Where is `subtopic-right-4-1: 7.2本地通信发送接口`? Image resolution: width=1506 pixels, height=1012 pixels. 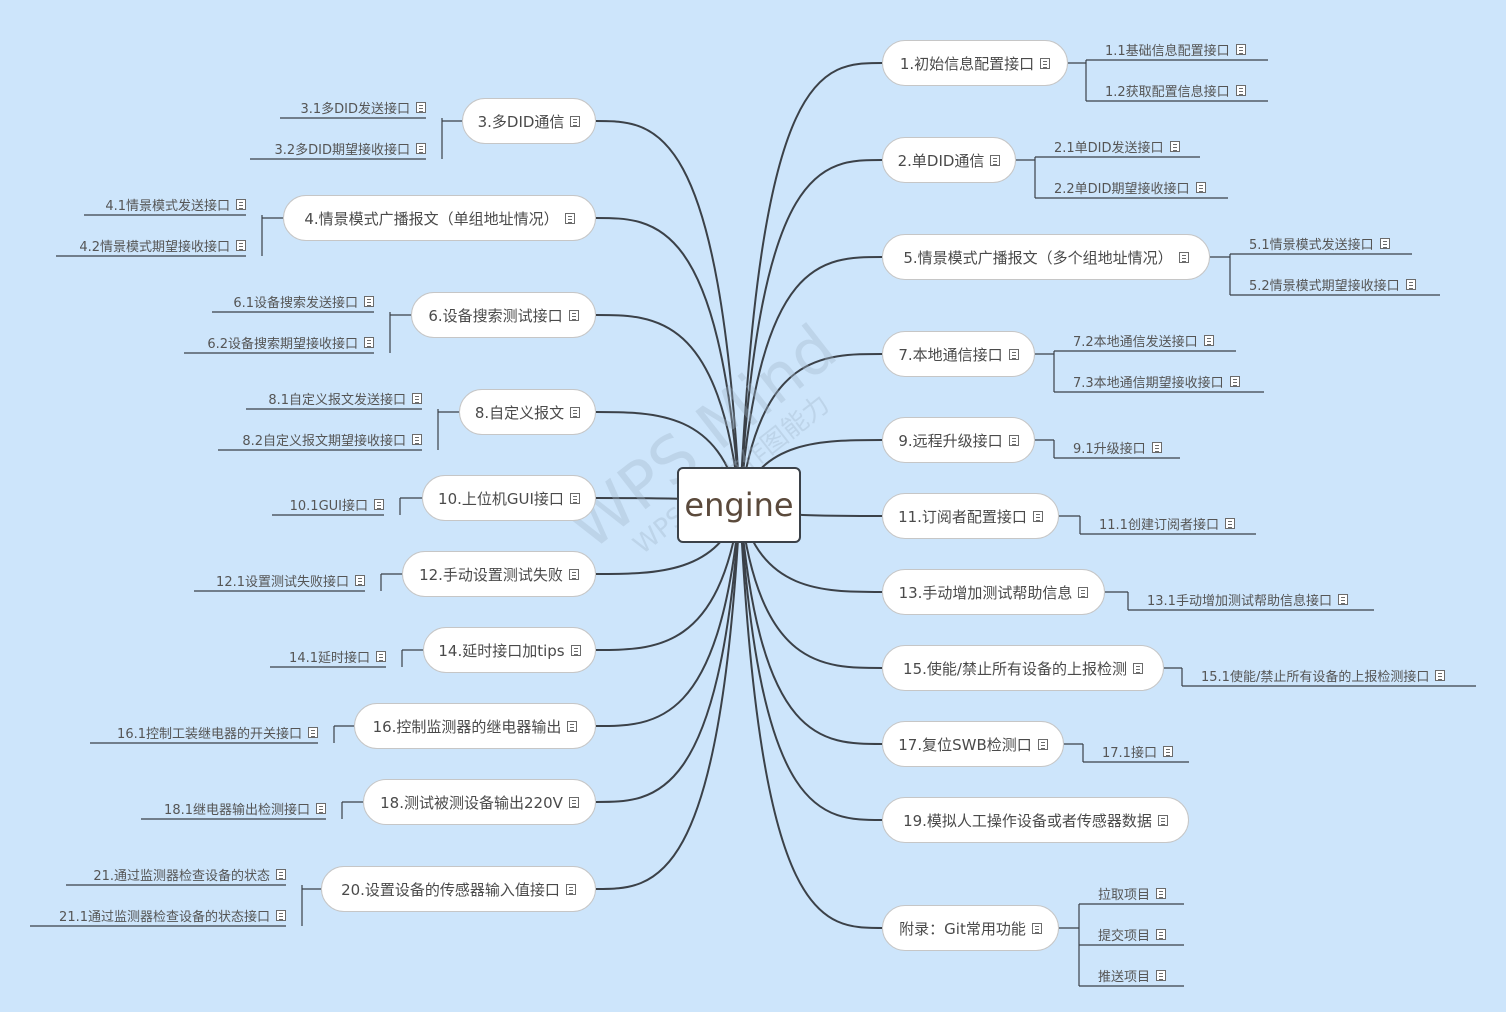 subtopic-right-4-1: 7.2本地通信发送接口 is located at coordinates (1154, 340).